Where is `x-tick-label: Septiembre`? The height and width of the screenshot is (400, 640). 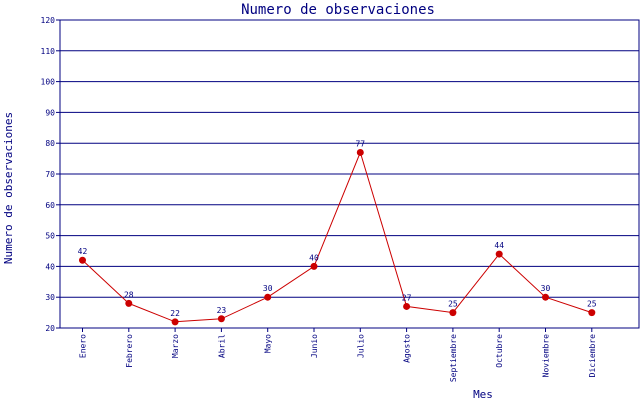
x-tick-label: Septiembre is located at coordinates (453, 358).